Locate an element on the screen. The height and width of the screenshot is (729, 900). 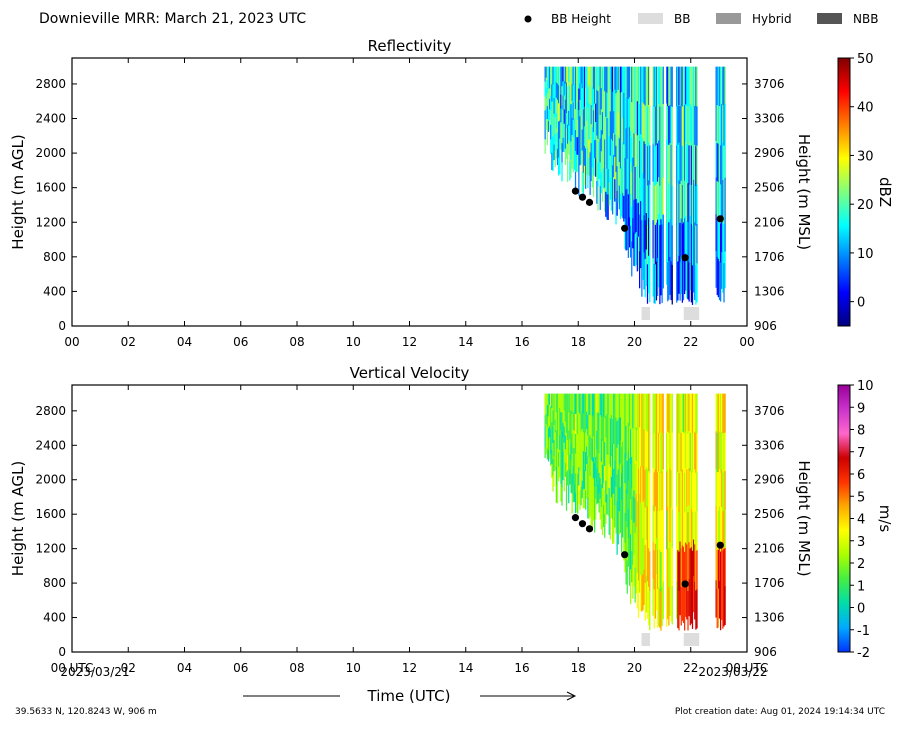
x-tick-label: 22 is located at coordinates (690, 342).